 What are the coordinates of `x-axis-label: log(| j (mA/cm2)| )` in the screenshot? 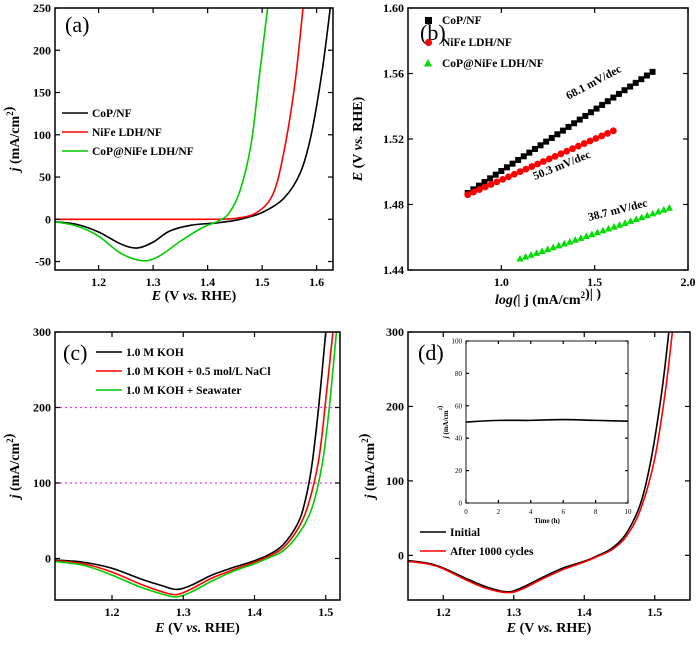 It's located at (548, 297).